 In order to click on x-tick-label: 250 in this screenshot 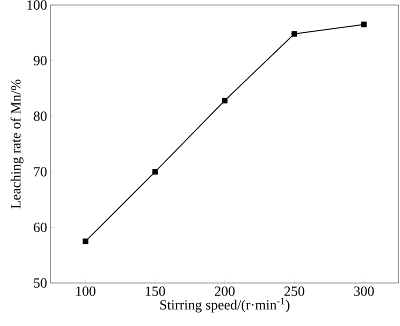, I will do `click(294, 291)`.